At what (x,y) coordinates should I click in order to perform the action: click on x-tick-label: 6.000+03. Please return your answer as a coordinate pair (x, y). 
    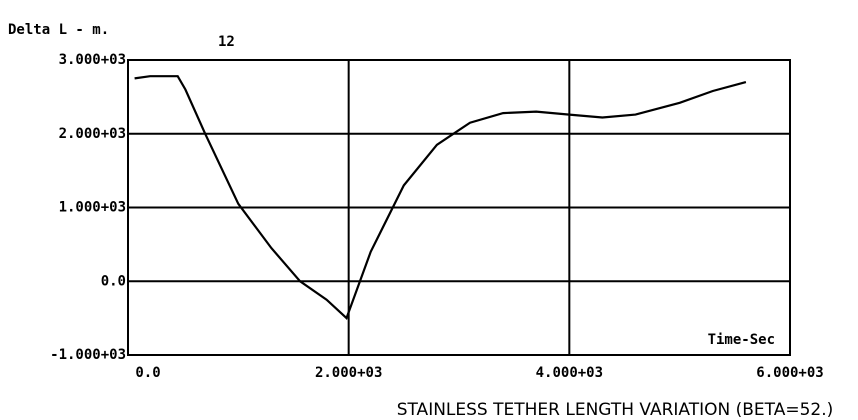
    Looking at the image, I should click on (789, 373).